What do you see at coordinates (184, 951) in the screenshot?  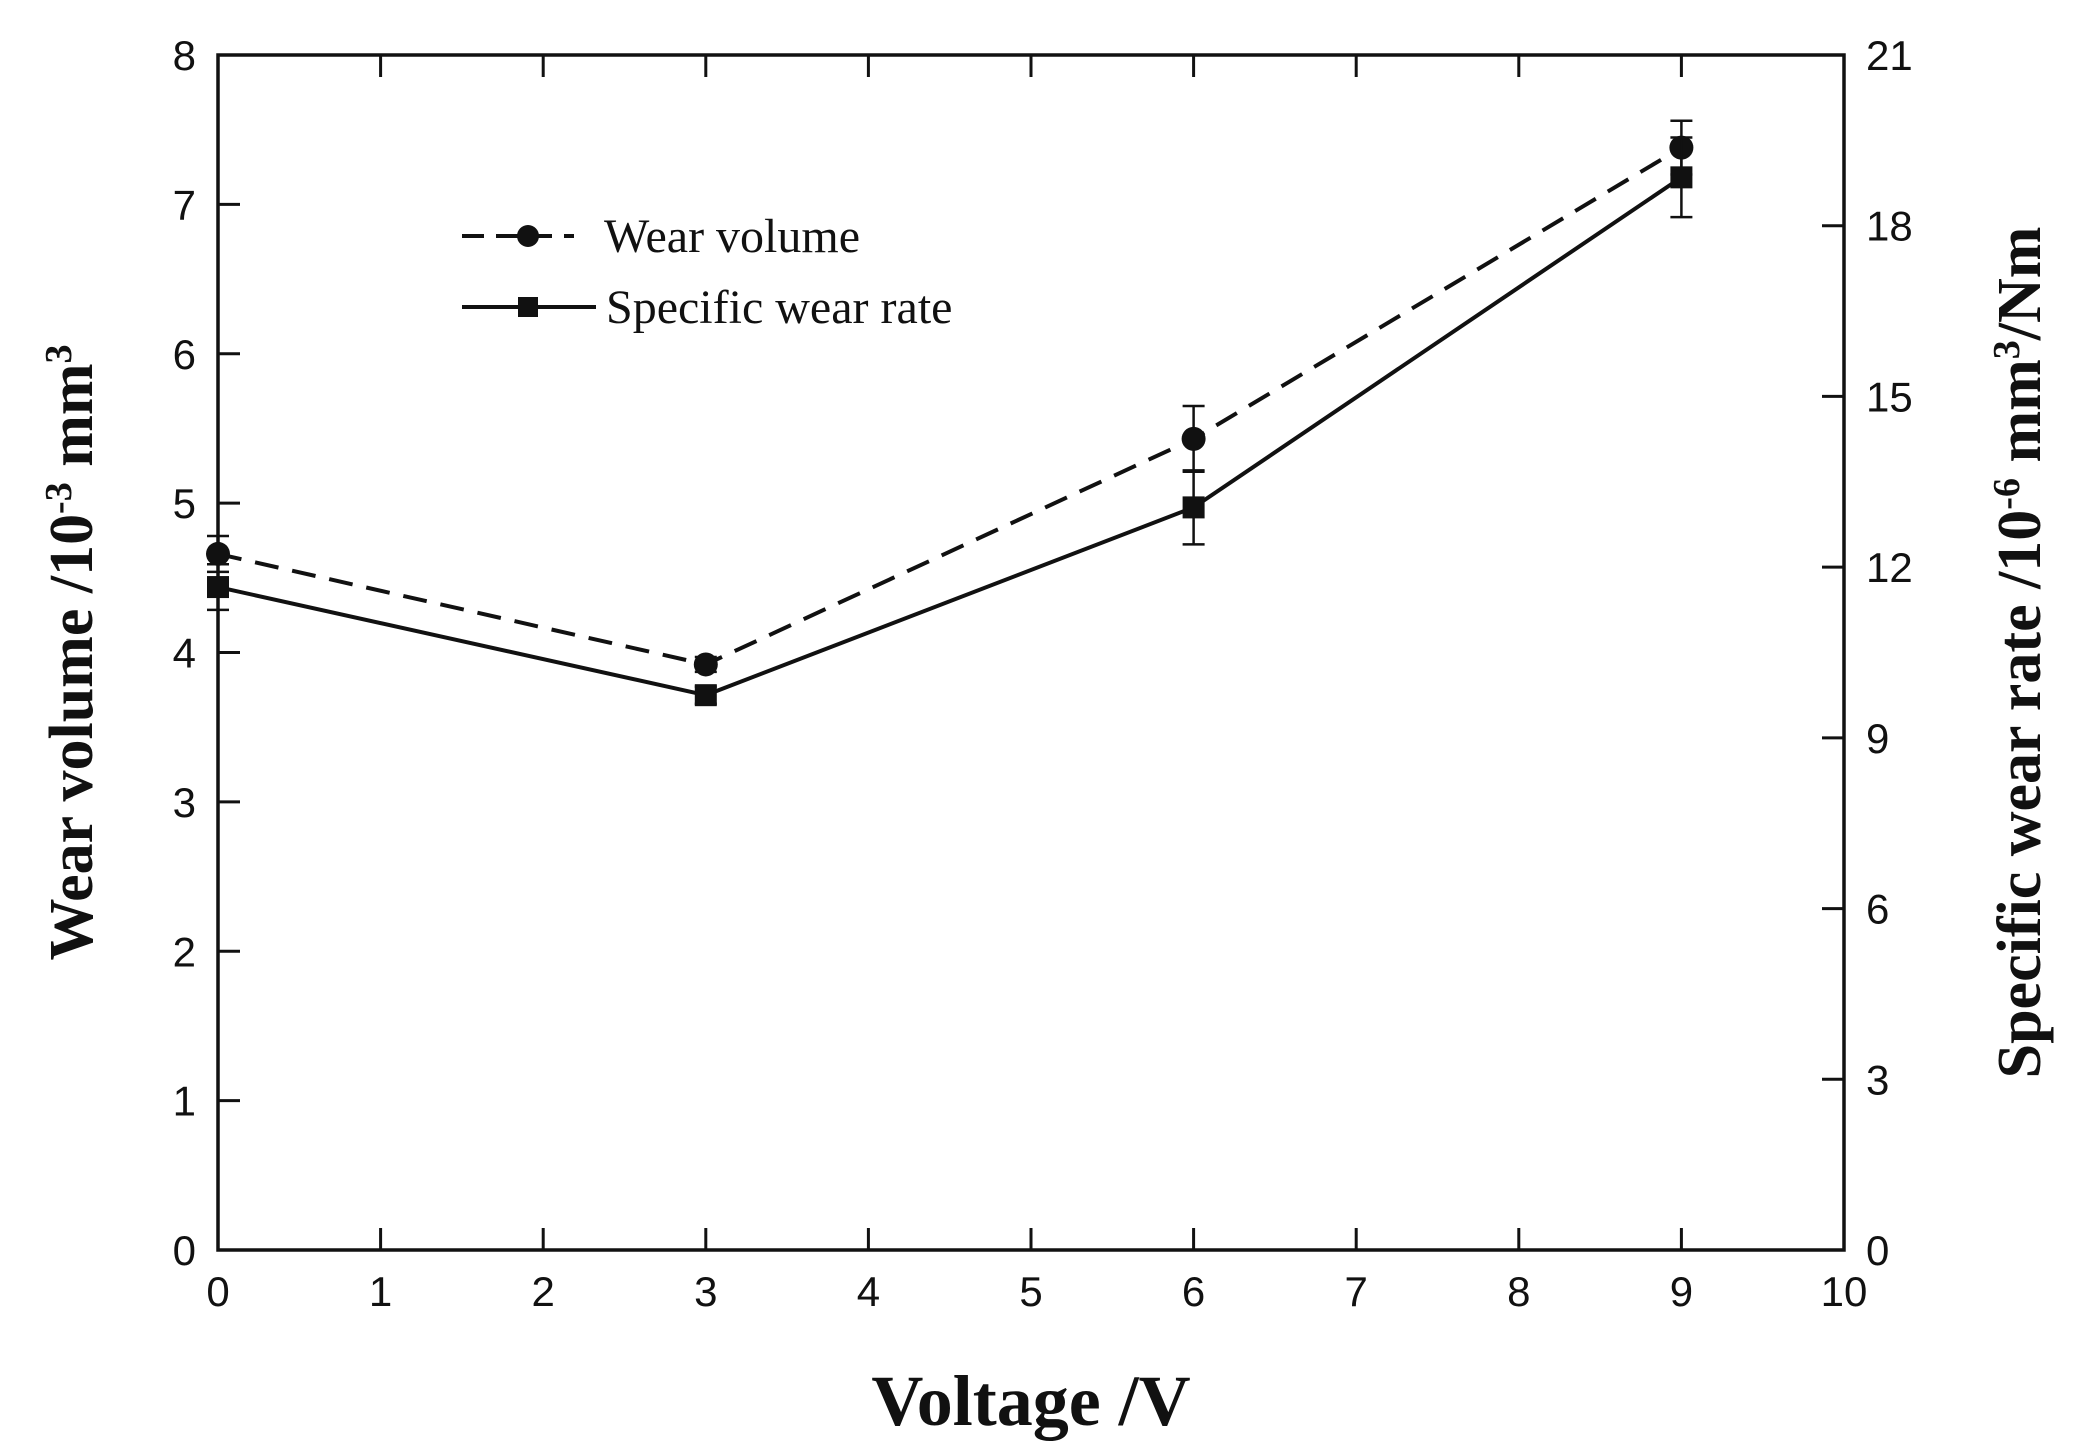 I see `y-left-tick-label: 2` at bounding box center [184, 951].